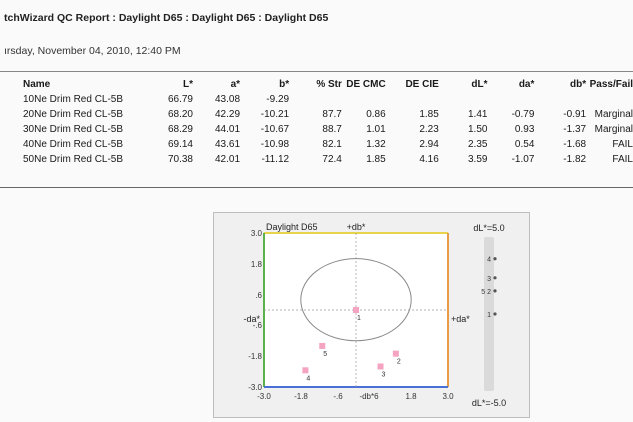 The width and height of the screenshot is (633, 422). Describe the element at coordinates (92, 51) in the screenshot. I see `report-date: ırsday, November 04, 2010, 12:40 PM` at that location.